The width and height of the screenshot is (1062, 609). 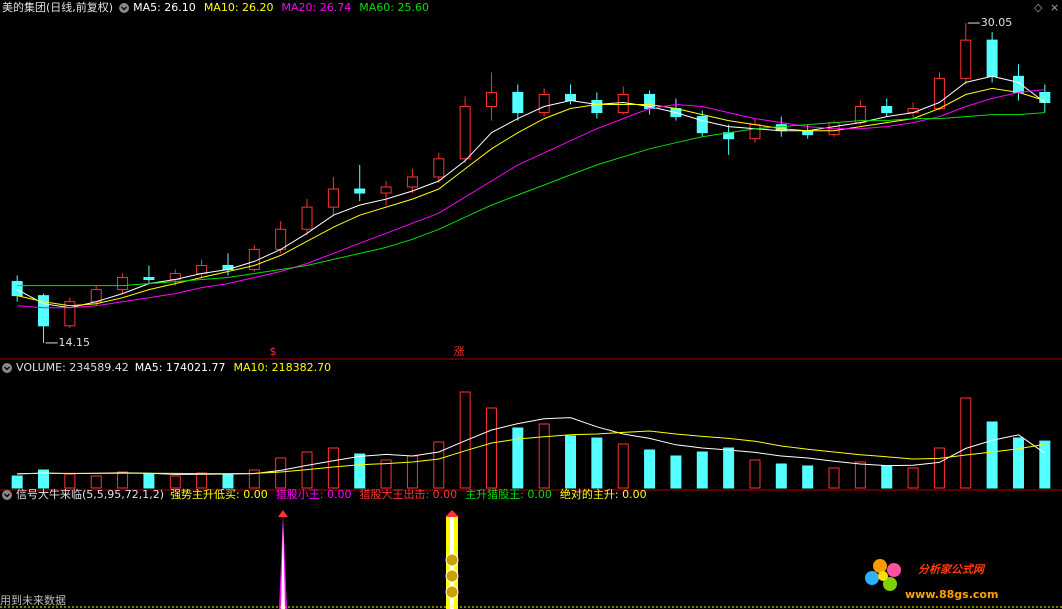 What do you see at coordinates (282, 367) in the screenshot?
I see `legend-entry: MA10: 218382.70` at bounding box center [282, 367].